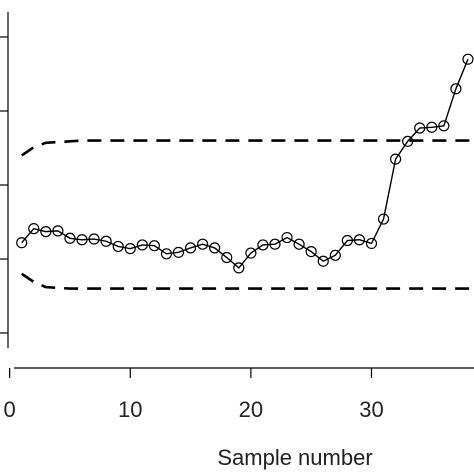  Describe the element at coordinates (371, 409) in the screenshot. I see `x-tick-label-3: 30` at that location.